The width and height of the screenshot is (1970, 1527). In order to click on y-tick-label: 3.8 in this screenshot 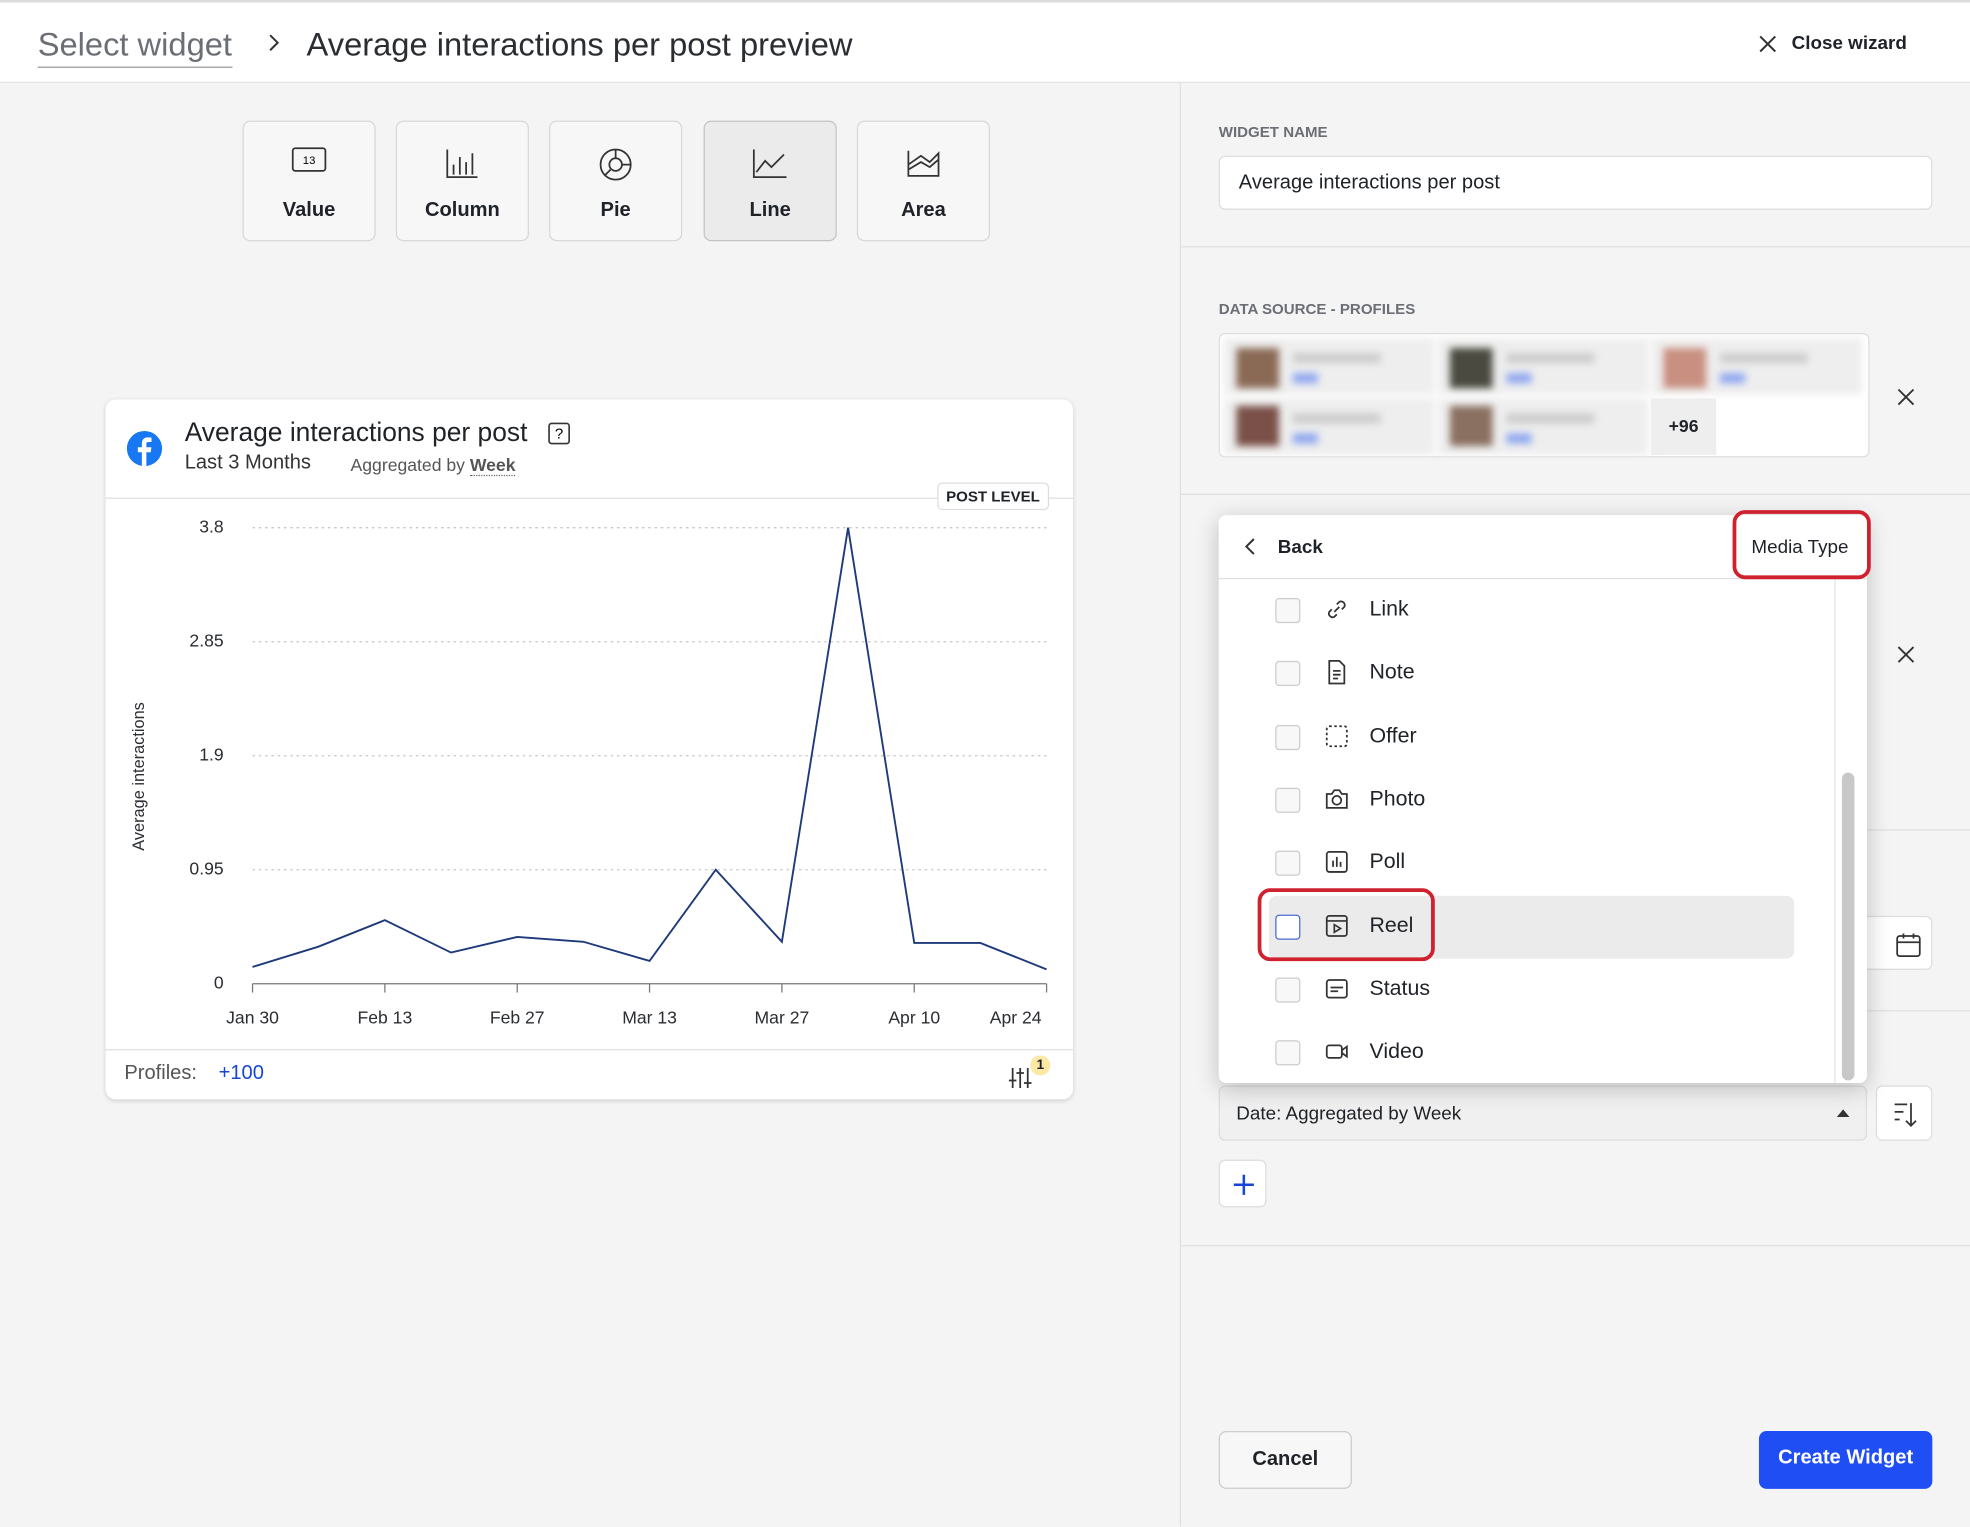, I will do `click(211, 526)`.